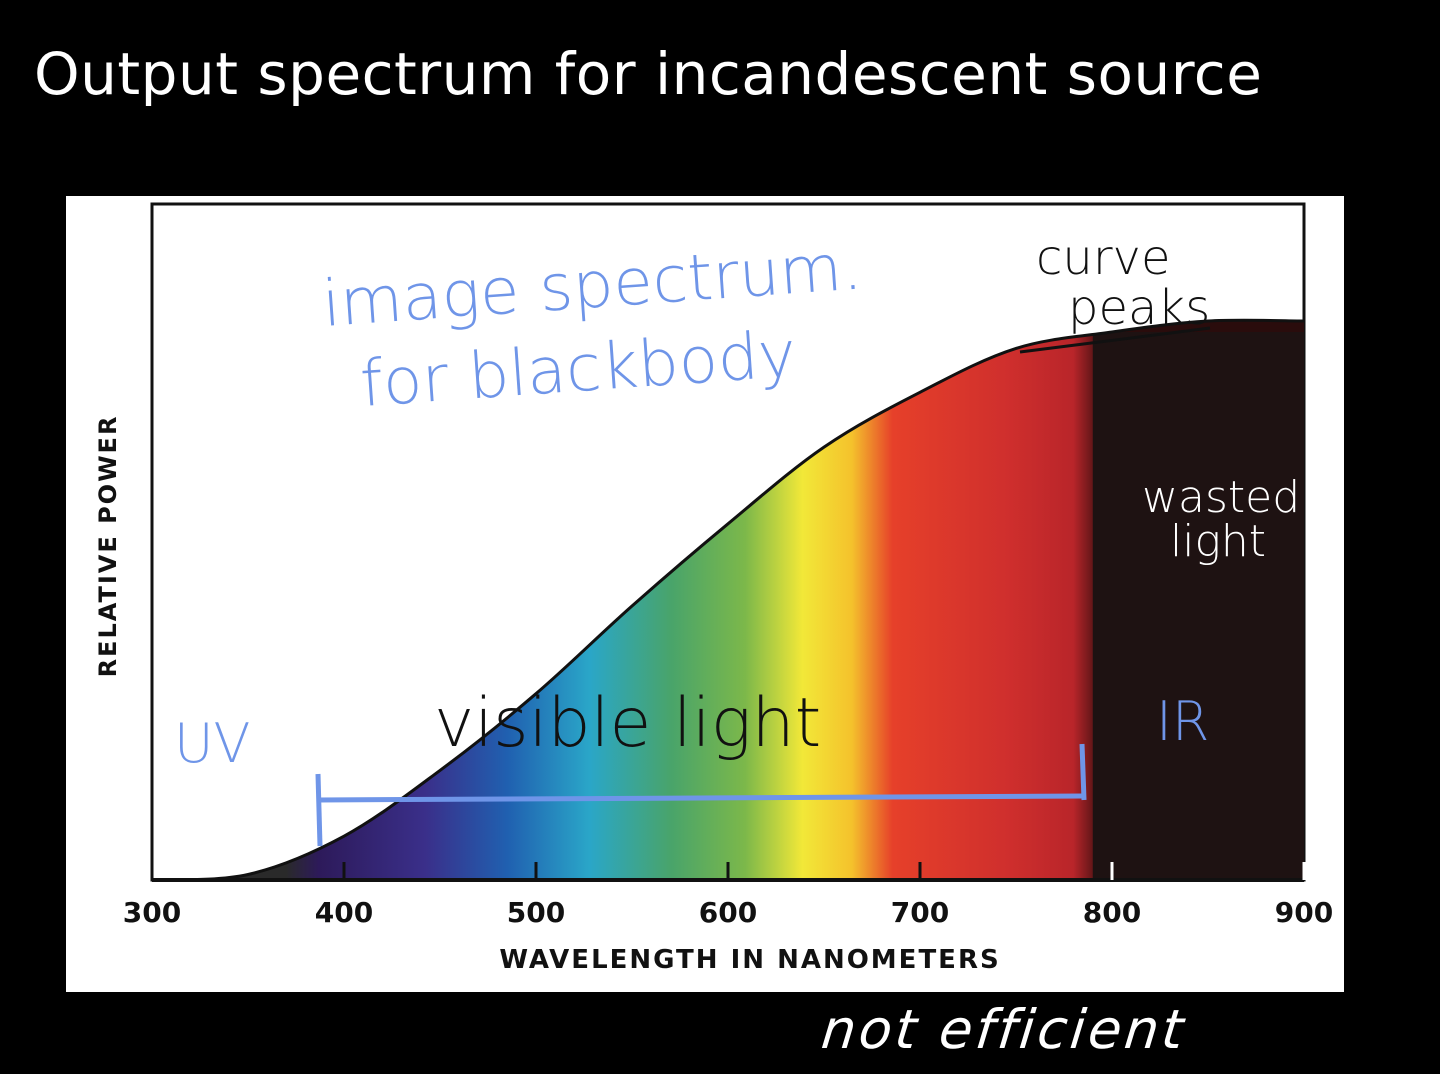 The image size is (1440, 1074). I want to click on x-tick-label-300: 300, so click(152, 912).